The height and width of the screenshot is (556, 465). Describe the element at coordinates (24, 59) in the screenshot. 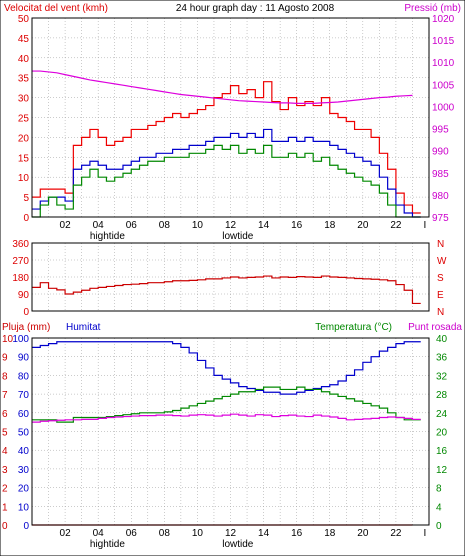

I see `wind-tick-label: 40` at that location.